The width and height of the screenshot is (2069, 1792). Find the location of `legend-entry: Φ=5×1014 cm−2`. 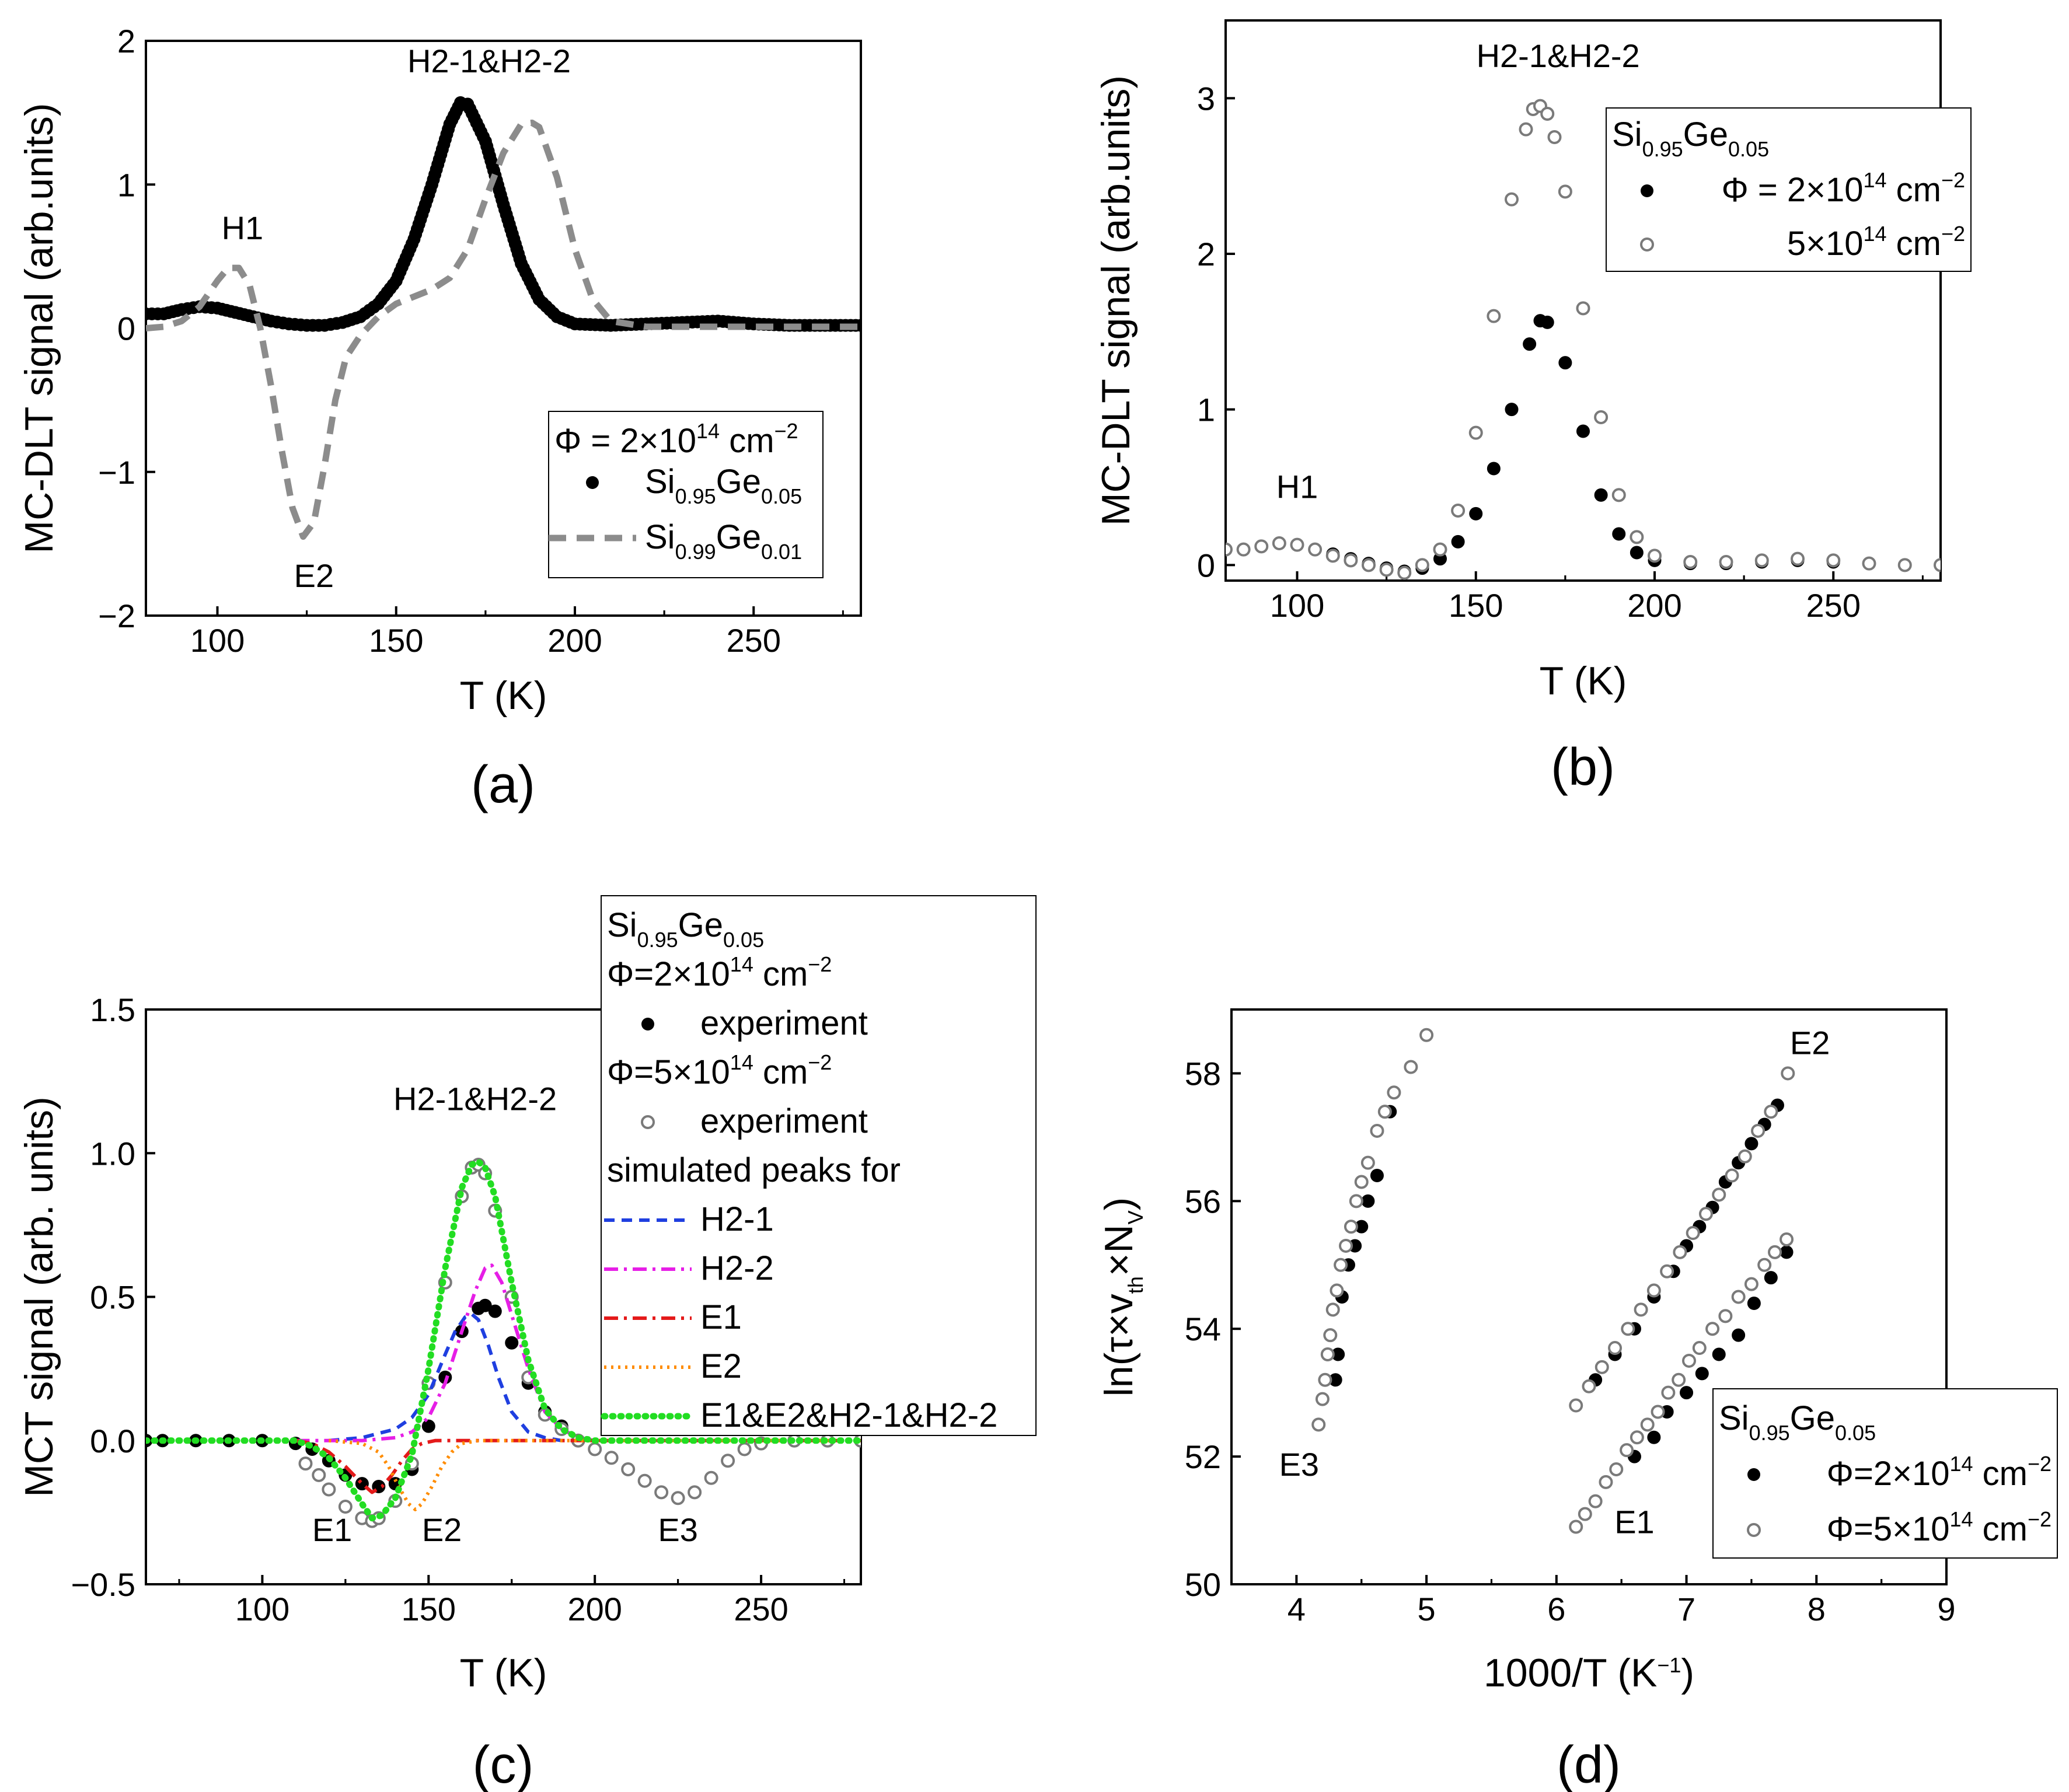

legend-entry: Φ=5×1014 cm−2 is located at coordinates (1939, 1528).